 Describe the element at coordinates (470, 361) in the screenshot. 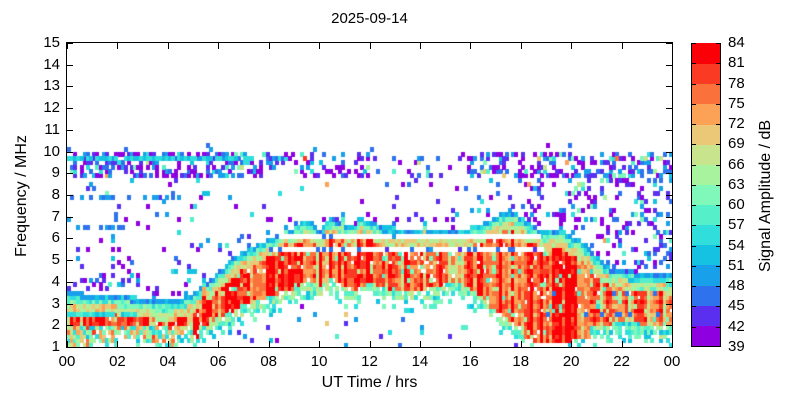

I see `x-tick-label: 16` at that location.